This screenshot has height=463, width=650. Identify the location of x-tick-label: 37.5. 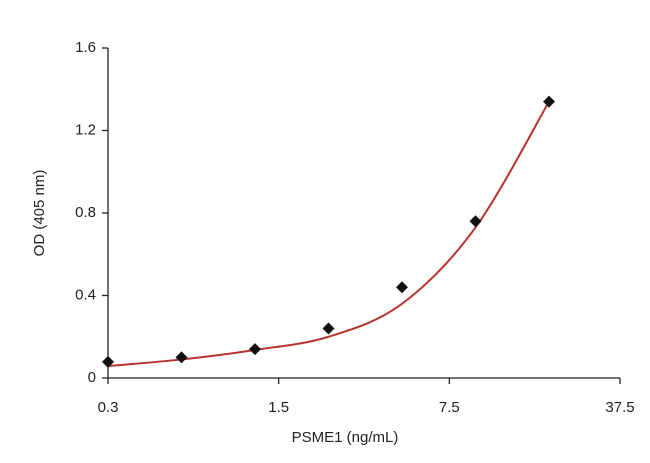
(619, 407).